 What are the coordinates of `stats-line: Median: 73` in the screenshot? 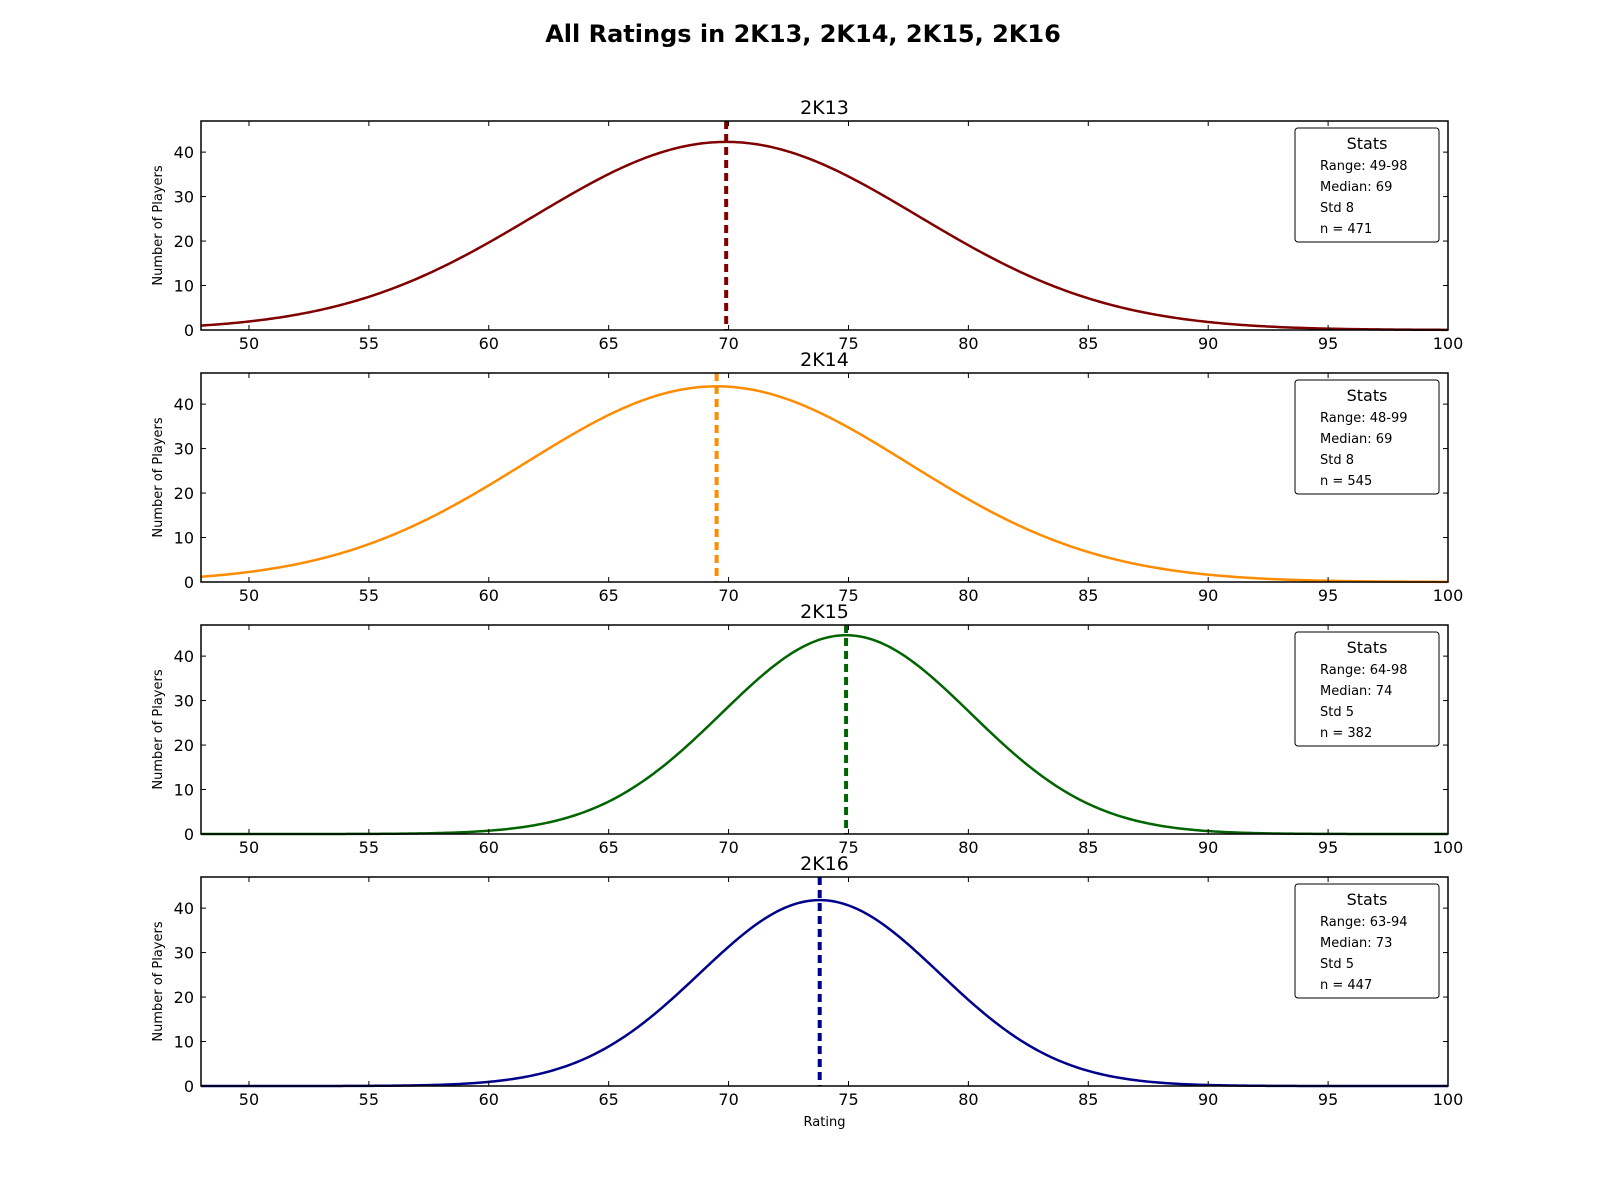 It's located at (1356, 943).